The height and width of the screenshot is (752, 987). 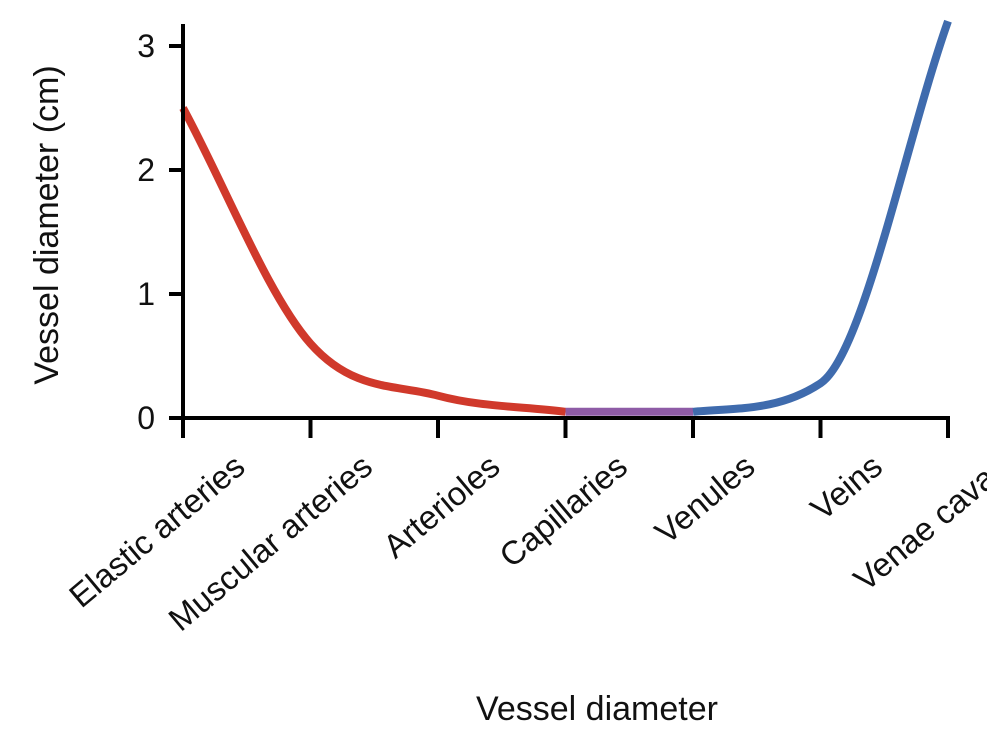 I want to click on x-category-label: Arterioles, so click(x=441, y=506).